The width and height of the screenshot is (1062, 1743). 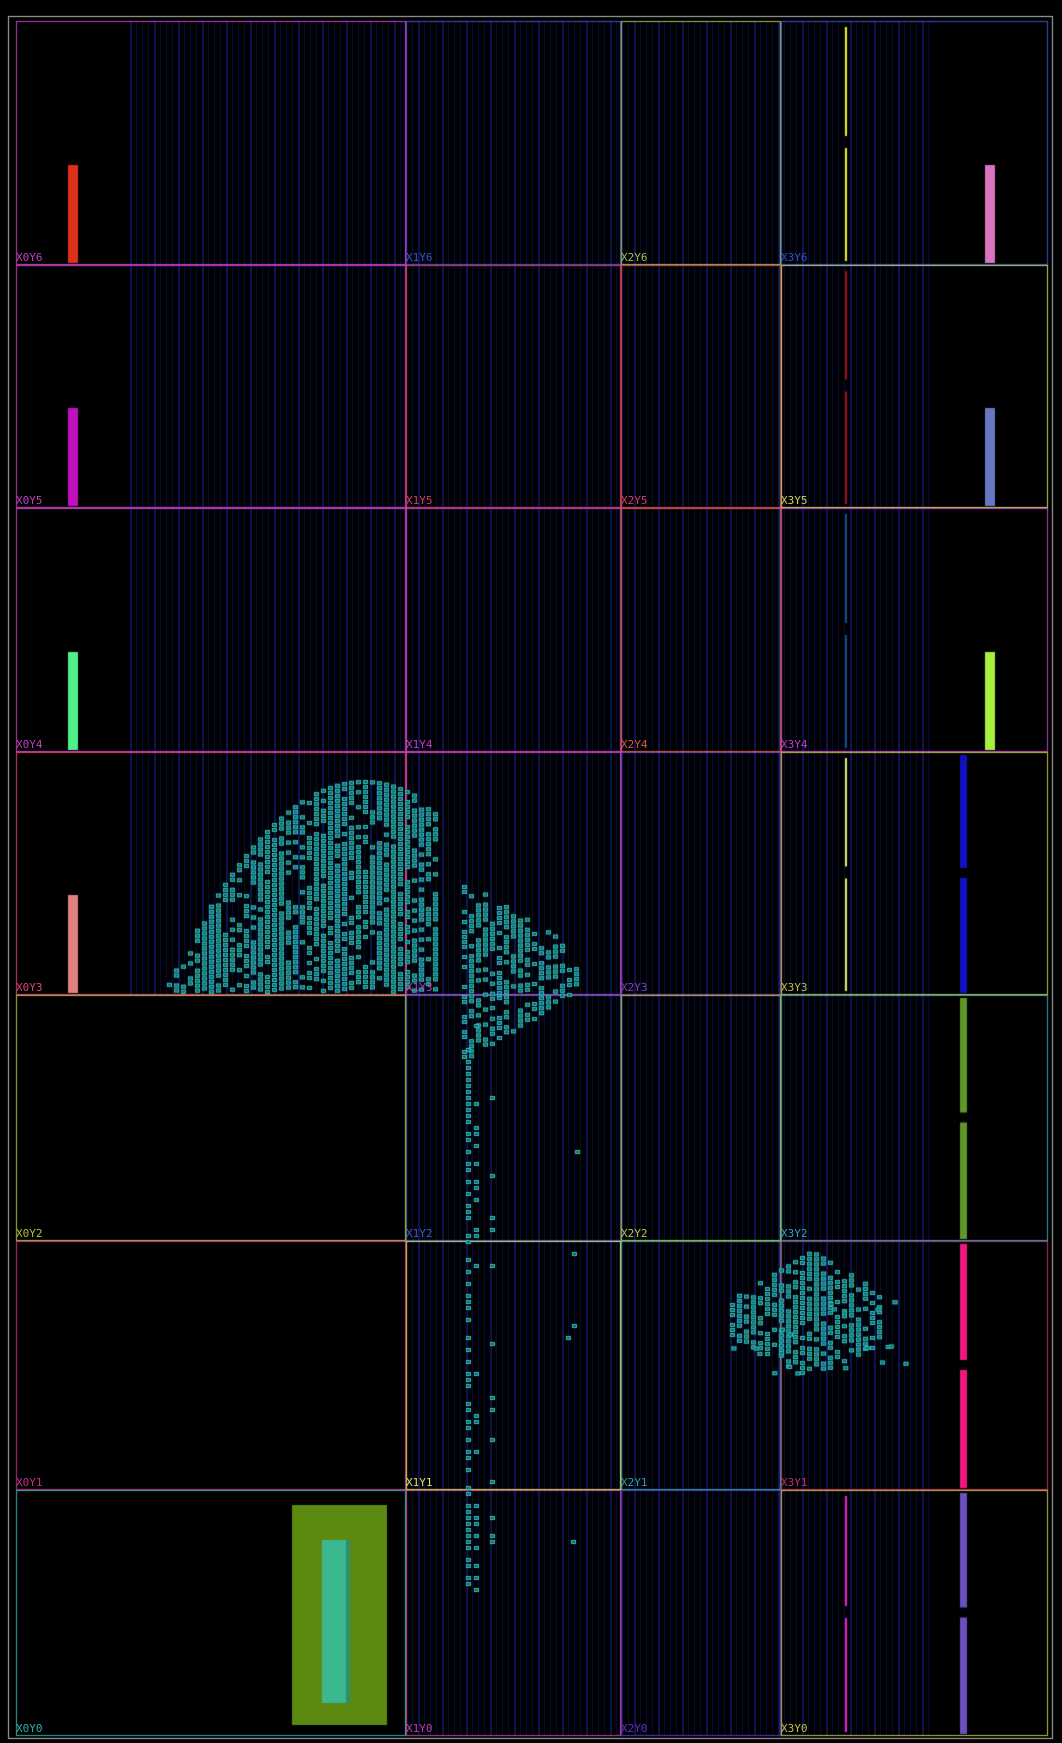 I want to click on clock-region-label-x1y2: X1Y2, so click(x=419, y=1233).